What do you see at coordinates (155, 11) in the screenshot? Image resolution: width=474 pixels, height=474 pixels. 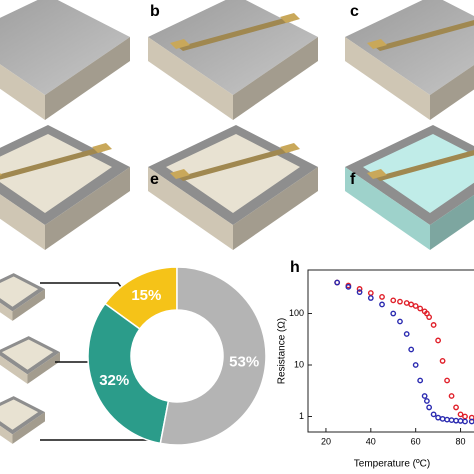 I see `panel-label: b` at bounding box center [155, 11].